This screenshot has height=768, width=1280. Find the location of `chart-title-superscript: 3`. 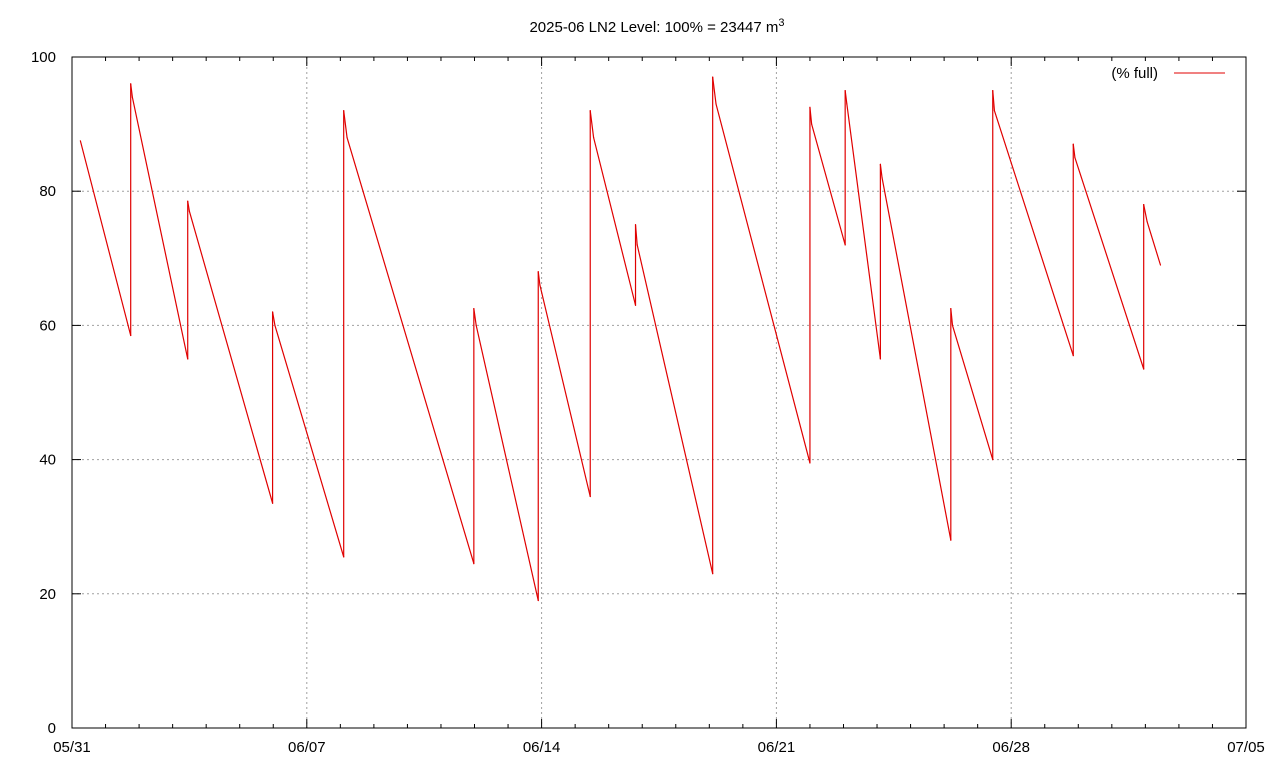

chart-title-superscript: 3 is located at coordinates (781, 23).